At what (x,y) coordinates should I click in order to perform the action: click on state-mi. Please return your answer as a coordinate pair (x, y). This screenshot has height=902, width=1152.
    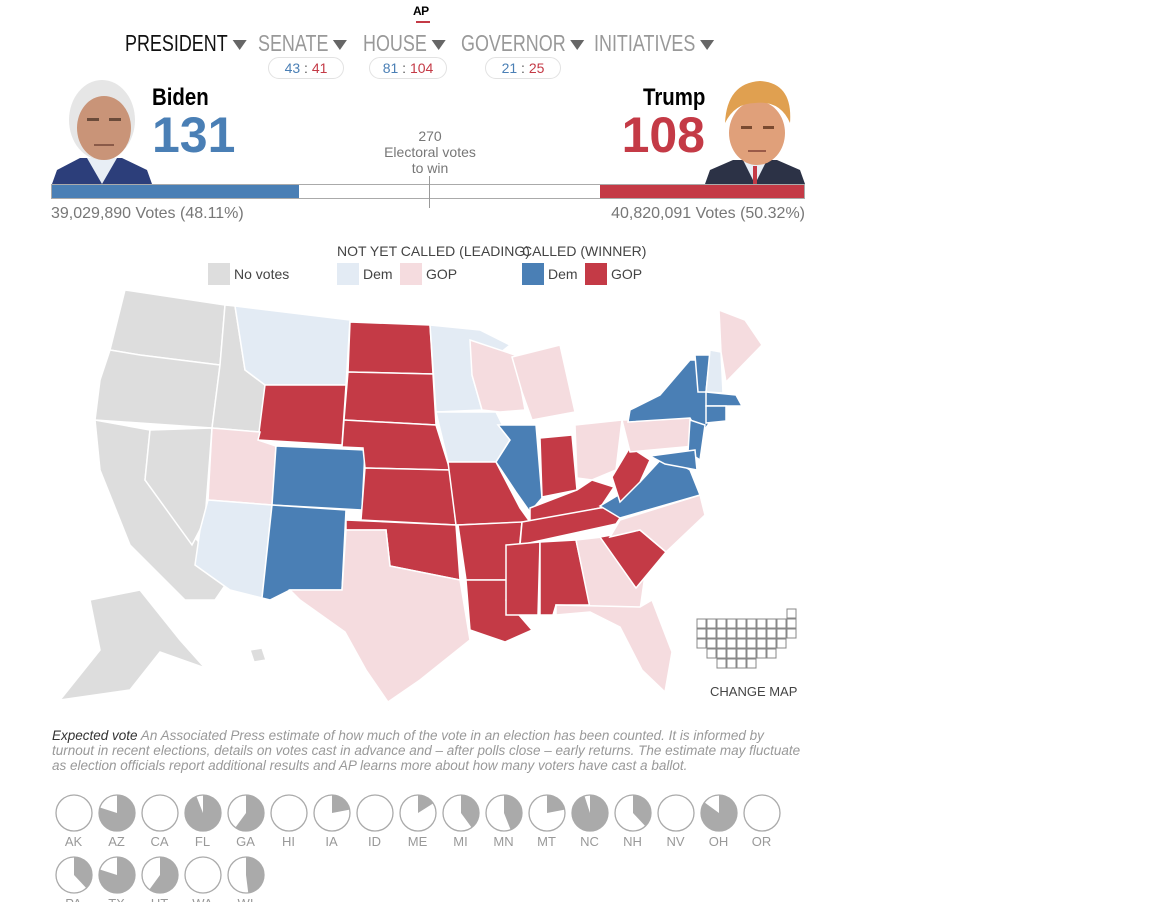
    Looking at the image, I should click on (543, 382).